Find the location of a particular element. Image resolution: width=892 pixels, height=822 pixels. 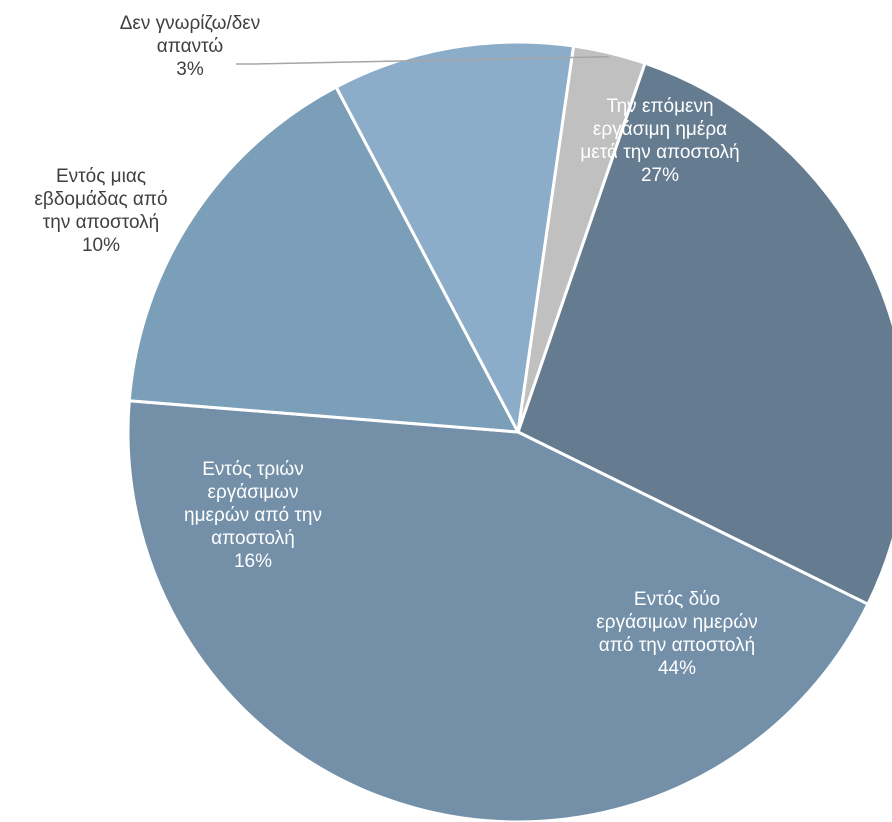

data-label-text: Εντός μιας is located at coordinates (101, 176).